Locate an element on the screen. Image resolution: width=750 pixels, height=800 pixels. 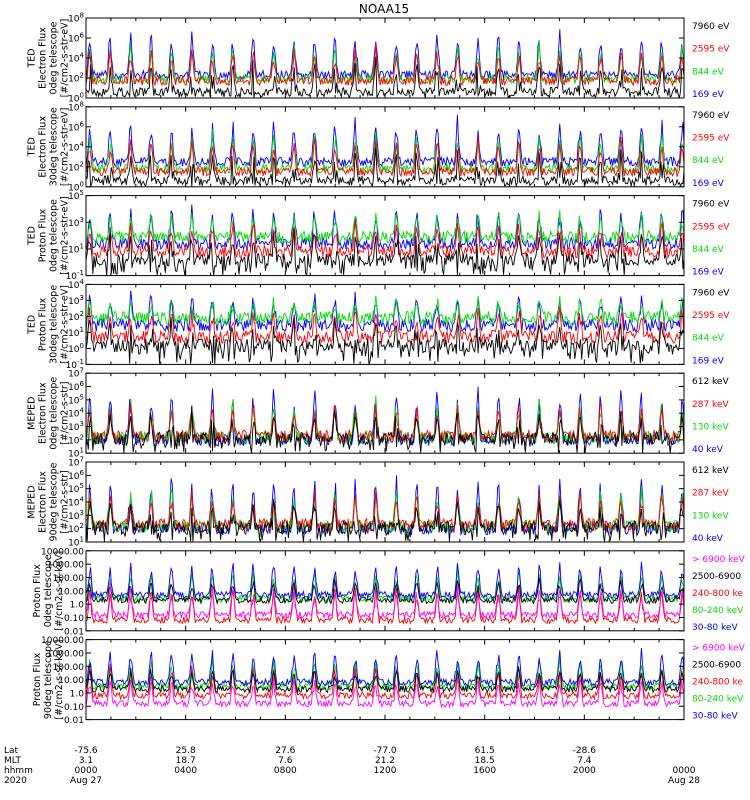
panel-6-legend-item: 130 keV is located at coordinates (710, 516).